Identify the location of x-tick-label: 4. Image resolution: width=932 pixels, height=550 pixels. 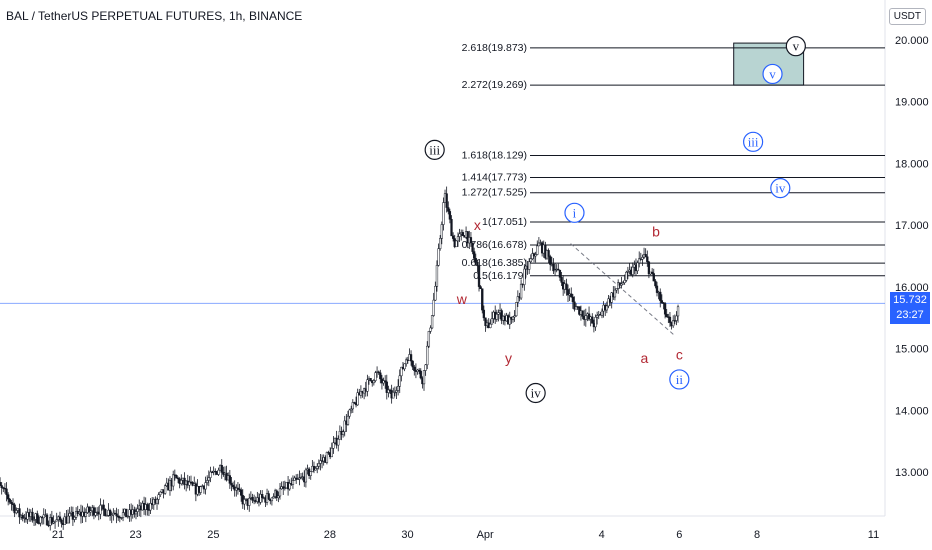
(602, 535).